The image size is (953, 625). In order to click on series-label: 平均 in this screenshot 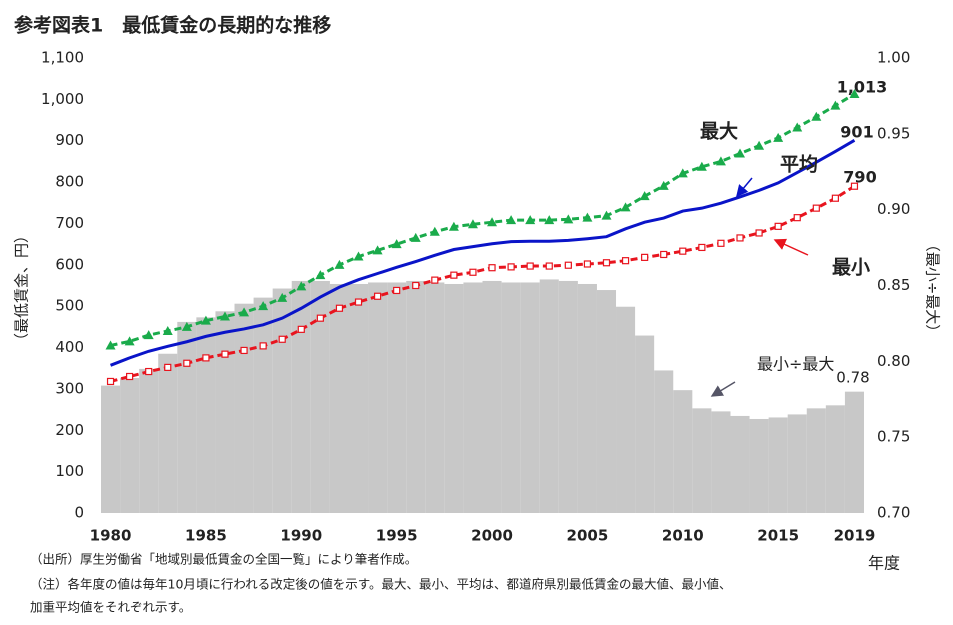, I will do `click(799, 164)`.